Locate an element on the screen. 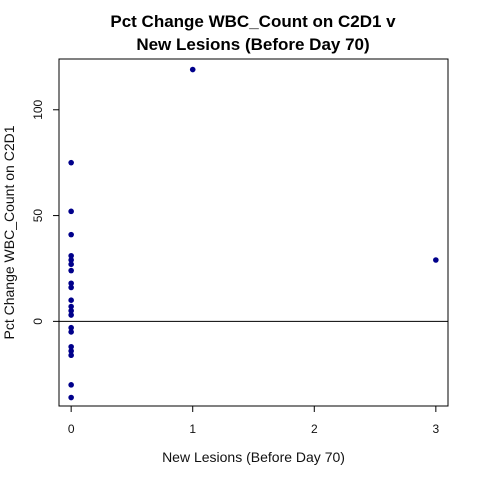 Image resolution: width=480 pixels, height=480 pixels. x-tick-label: 3 is located at coordinates (436, 429).